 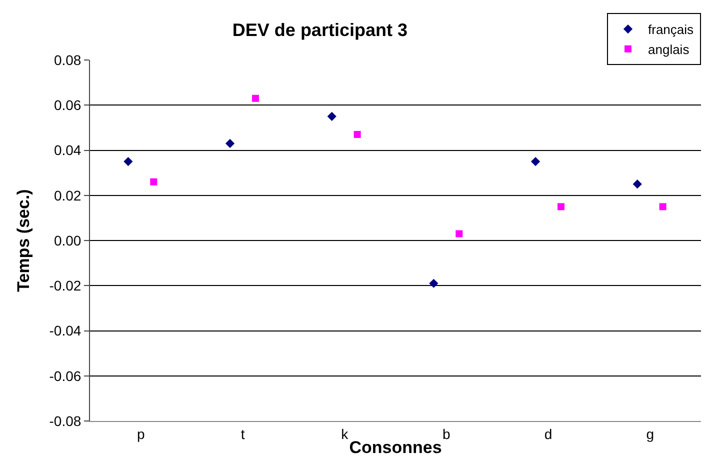 I want to click on y-tick-label: -0.08, so click(x=65, y=420).